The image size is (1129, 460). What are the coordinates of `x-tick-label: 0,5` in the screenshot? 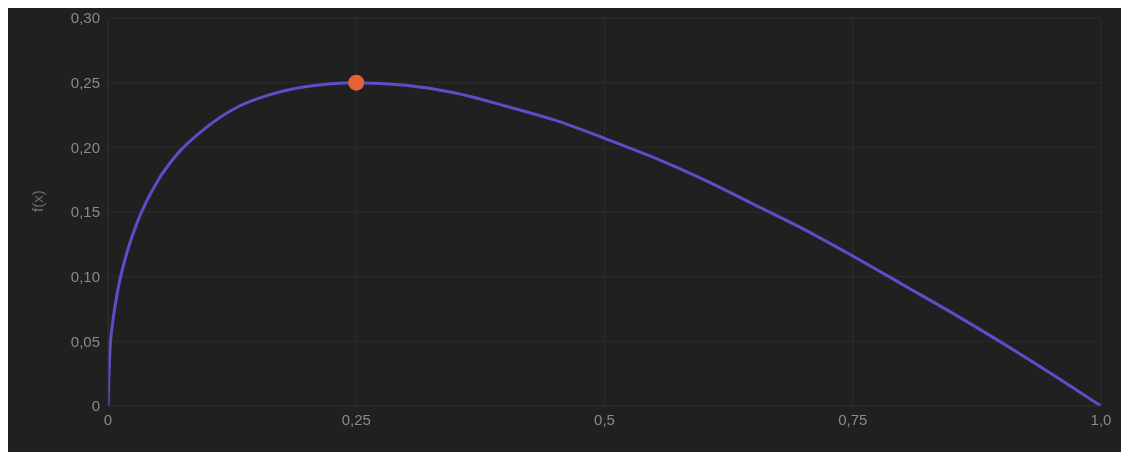 It's located at (604, 419).